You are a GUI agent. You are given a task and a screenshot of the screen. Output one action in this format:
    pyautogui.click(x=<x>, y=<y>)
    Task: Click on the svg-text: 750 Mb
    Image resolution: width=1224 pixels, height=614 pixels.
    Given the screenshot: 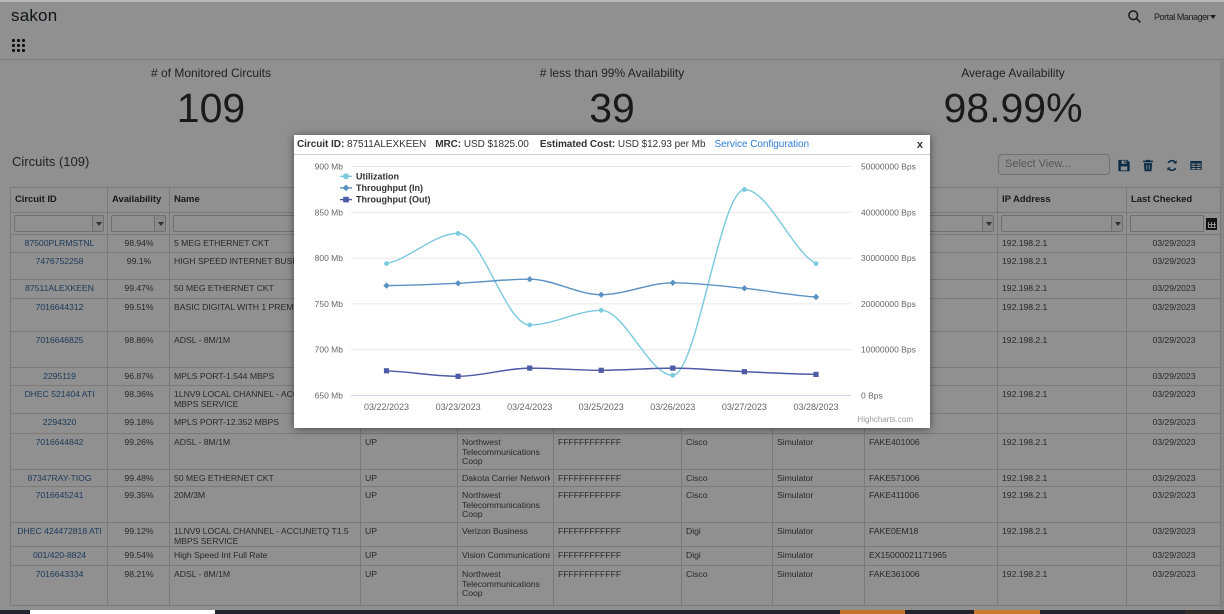 What is the action you would take?
    pyautogui.click(x=329, y=304)
    